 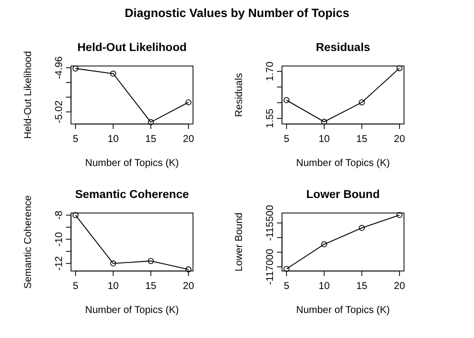 I want to click on y-tick-label: 1.70, so click(x=270, y=71).